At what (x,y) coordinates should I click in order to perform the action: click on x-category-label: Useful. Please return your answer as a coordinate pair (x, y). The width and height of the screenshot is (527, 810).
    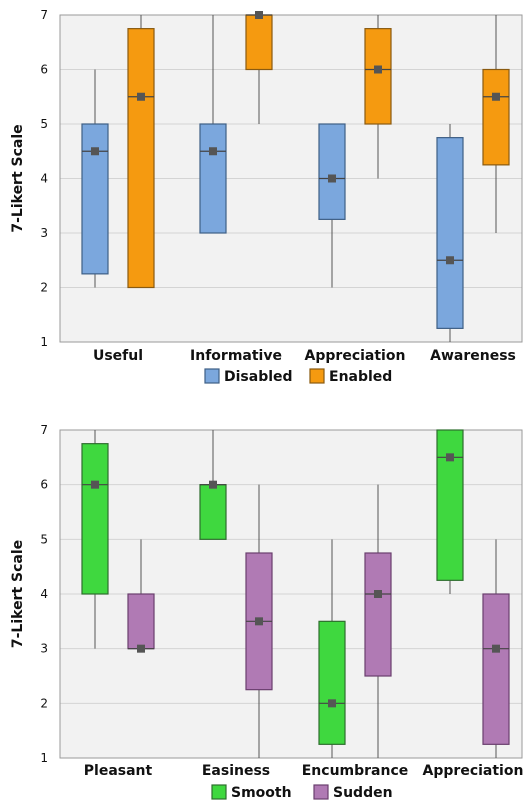
    Looking at the image, I should click on (118, 356).